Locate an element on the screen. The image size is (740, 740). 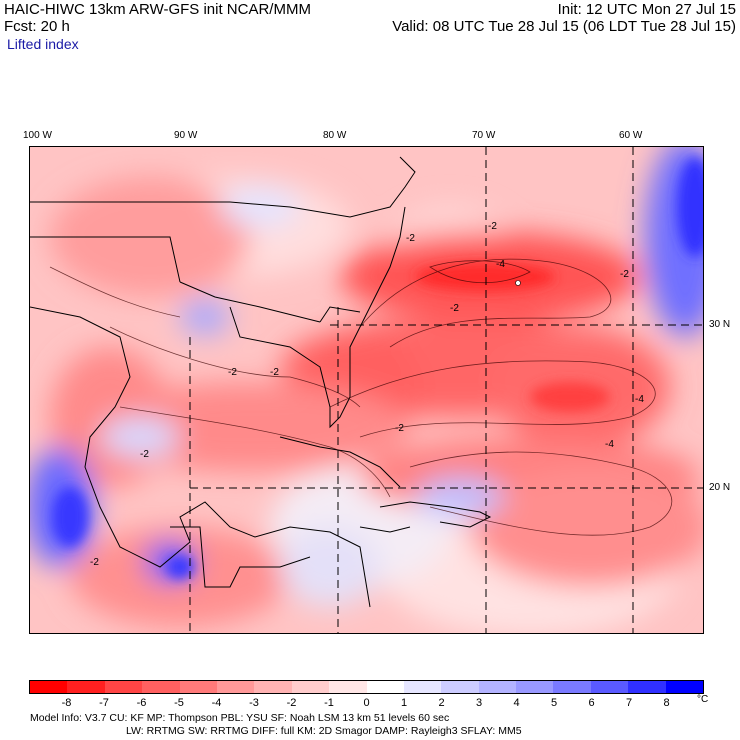
color-scale-tick: 4 is located at coordinates (516, 703).